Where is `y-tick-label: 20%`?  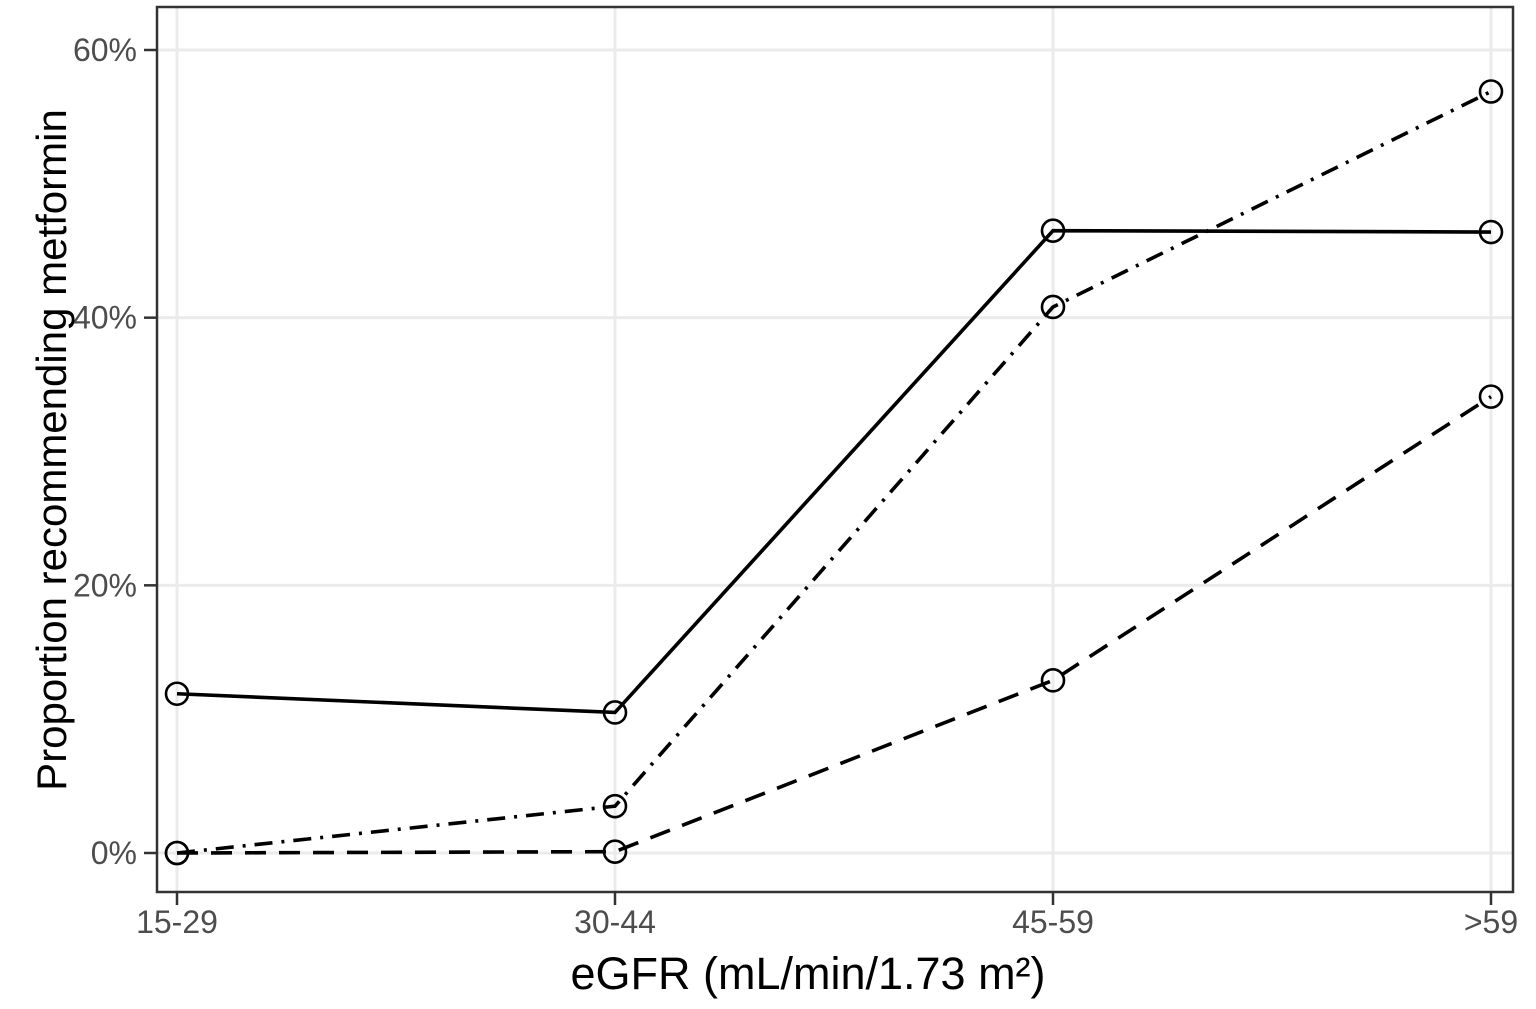 y-tick-label: 20% is located at coordinates (105, 585).